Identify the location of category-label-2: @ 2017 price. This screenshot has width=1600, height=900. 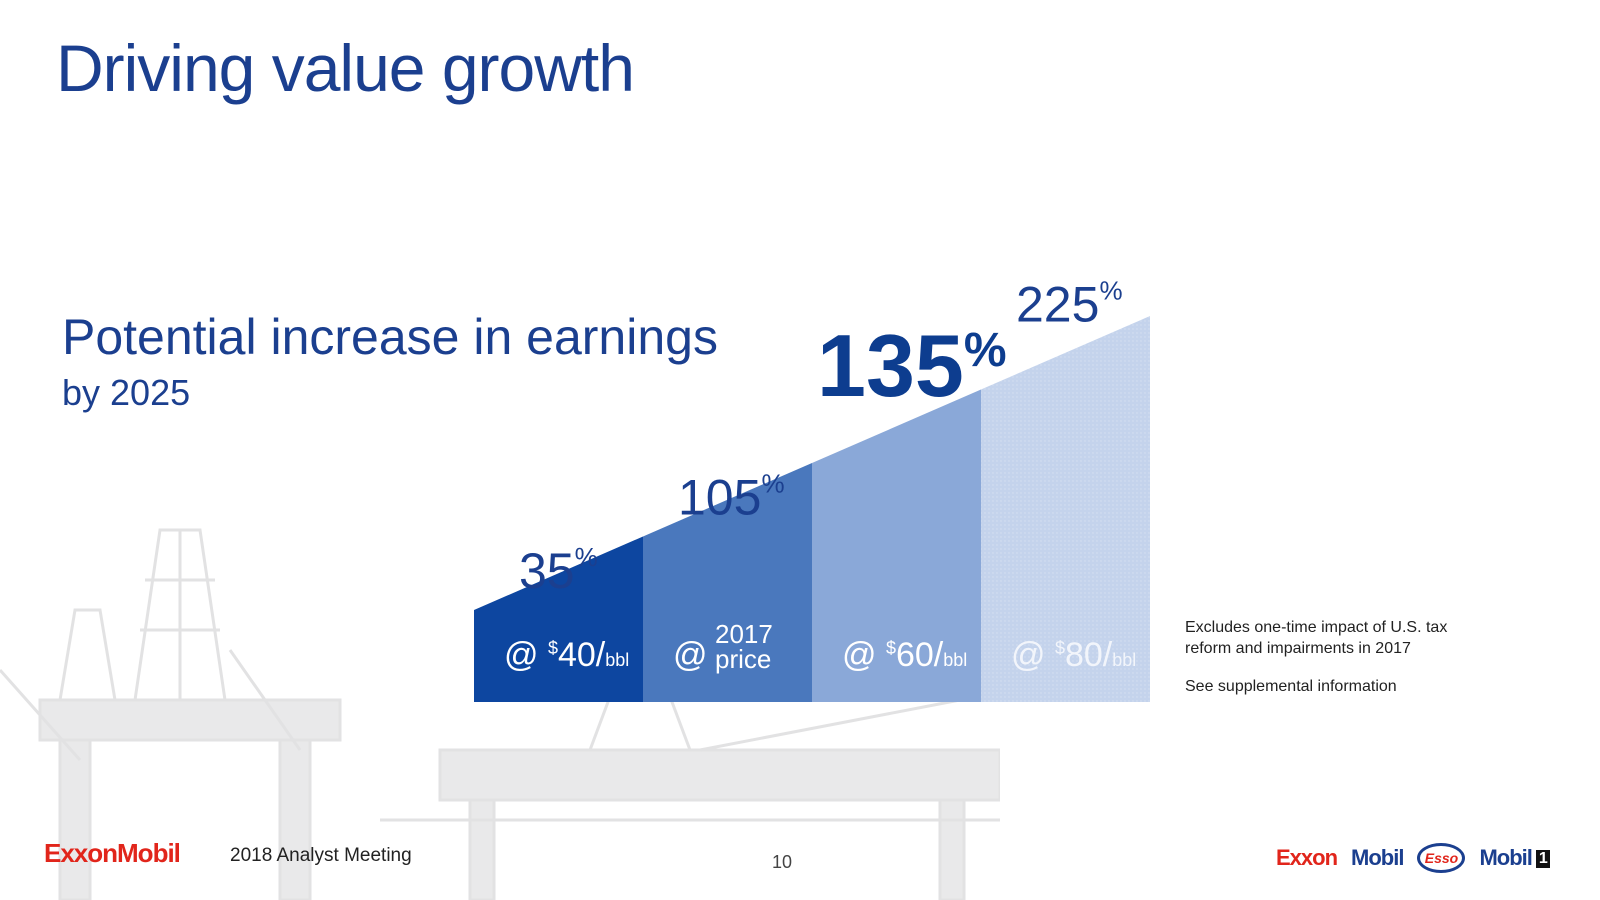
(723, 646).